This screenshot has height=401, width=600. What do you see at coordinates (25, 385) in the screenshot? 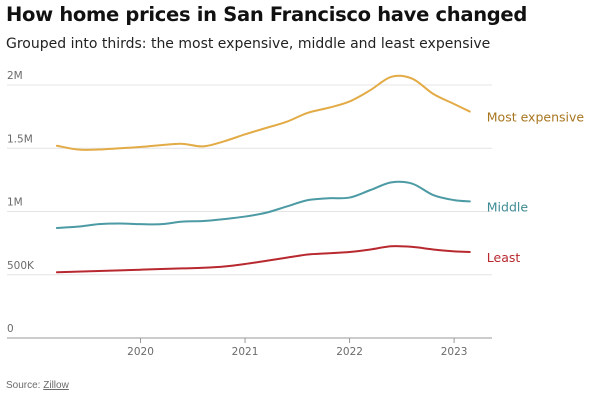
I see `source-prefix: Source:` at bounding box center [25, 385].